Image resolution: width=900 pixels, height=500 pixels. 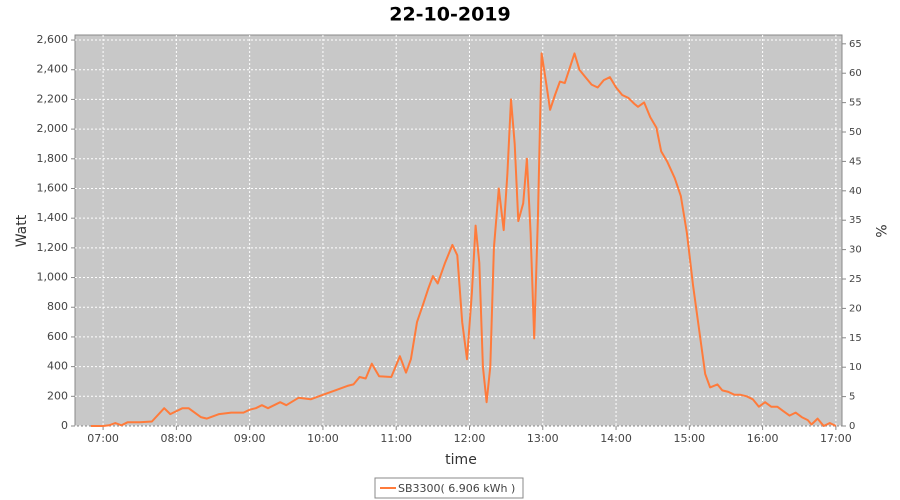 What do you see at coordinates (53, 187) in the screenshot?
I see `y-tick-label: 1,600` at bounding box center [53, 187].